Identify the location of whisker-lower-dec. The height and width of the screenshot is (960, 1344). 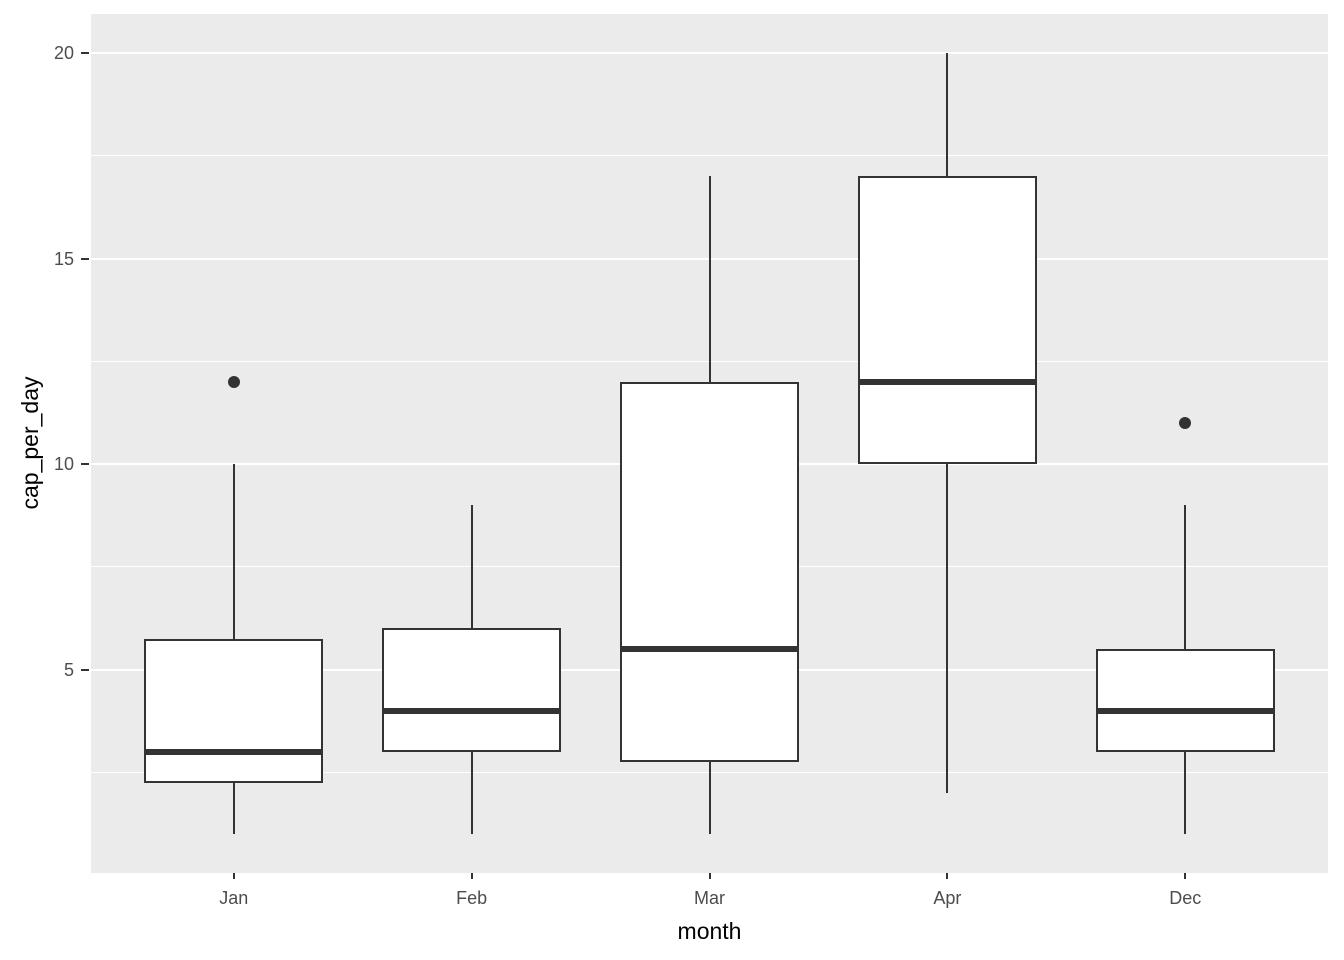
(1185, 792).